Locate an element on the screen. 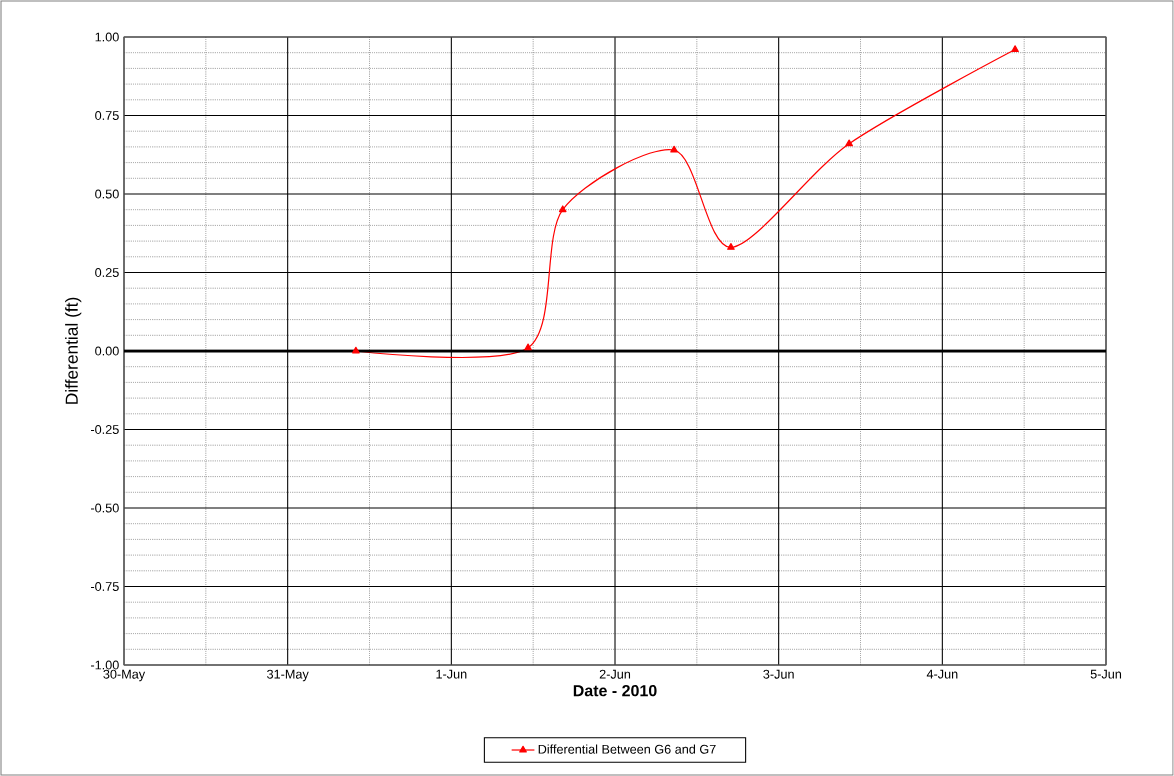 The height and width of the screenshot is (776, 1174). y-tick-label: -0.50 is located at coordinates (104, 508).